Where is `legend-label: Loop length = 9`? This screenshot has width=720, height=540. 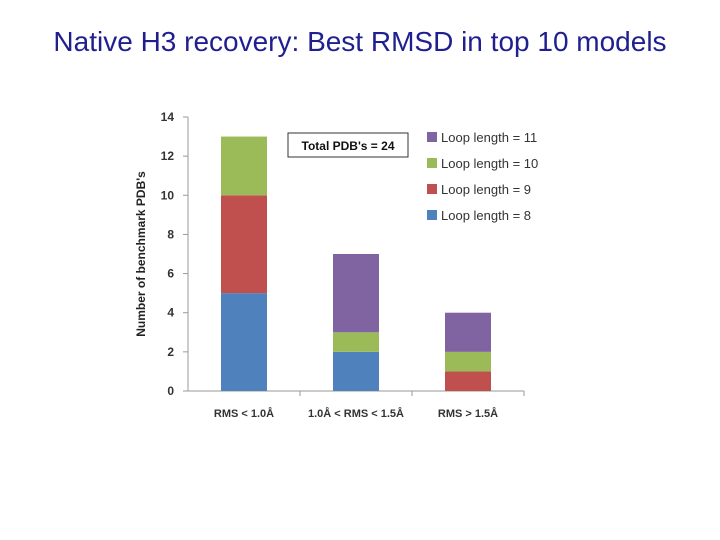 legend-label: Loop length = 9 is located at coordinates (486, 189).